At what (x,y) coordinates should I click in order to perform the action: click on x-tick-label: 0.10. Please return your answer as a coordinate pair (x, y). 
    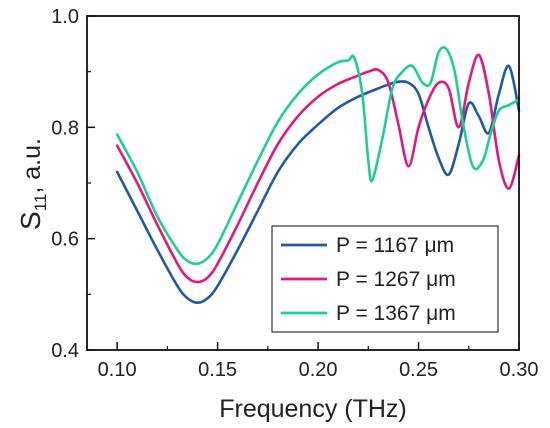
    Looking at the image, I should click on (117, 370).